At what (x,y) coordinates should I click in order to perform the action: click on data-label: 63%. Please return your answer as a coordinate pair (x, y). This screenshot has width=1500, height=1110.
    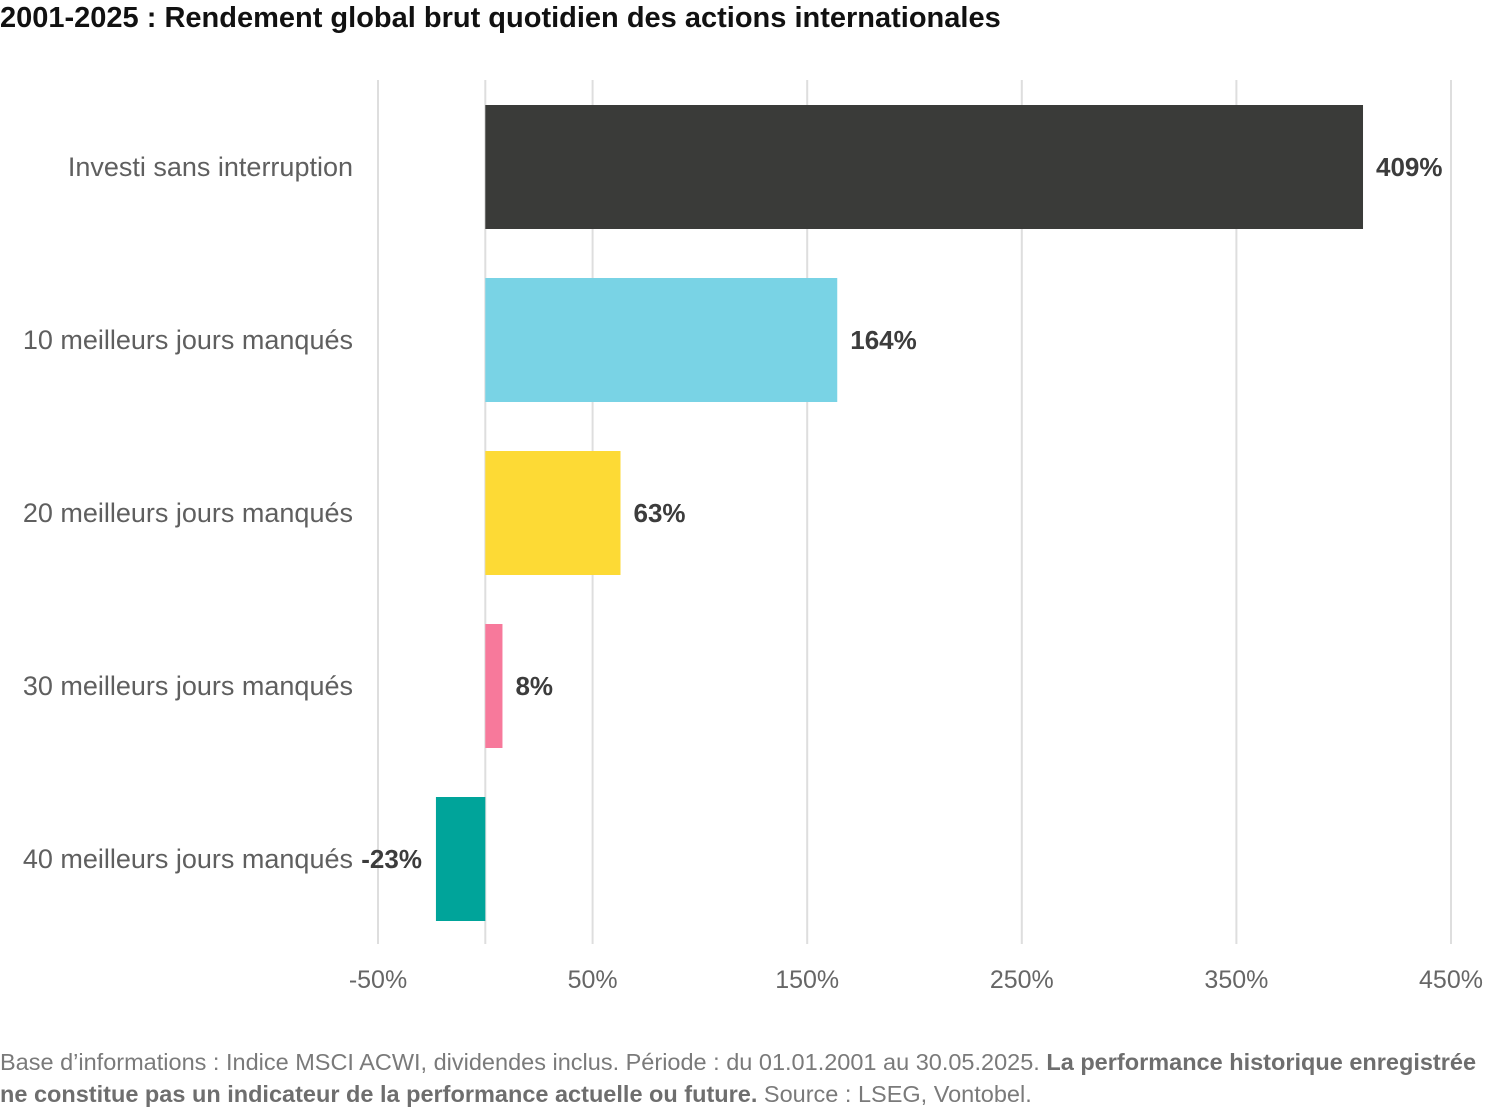
    Looking at the image, I should click on (659, 513).